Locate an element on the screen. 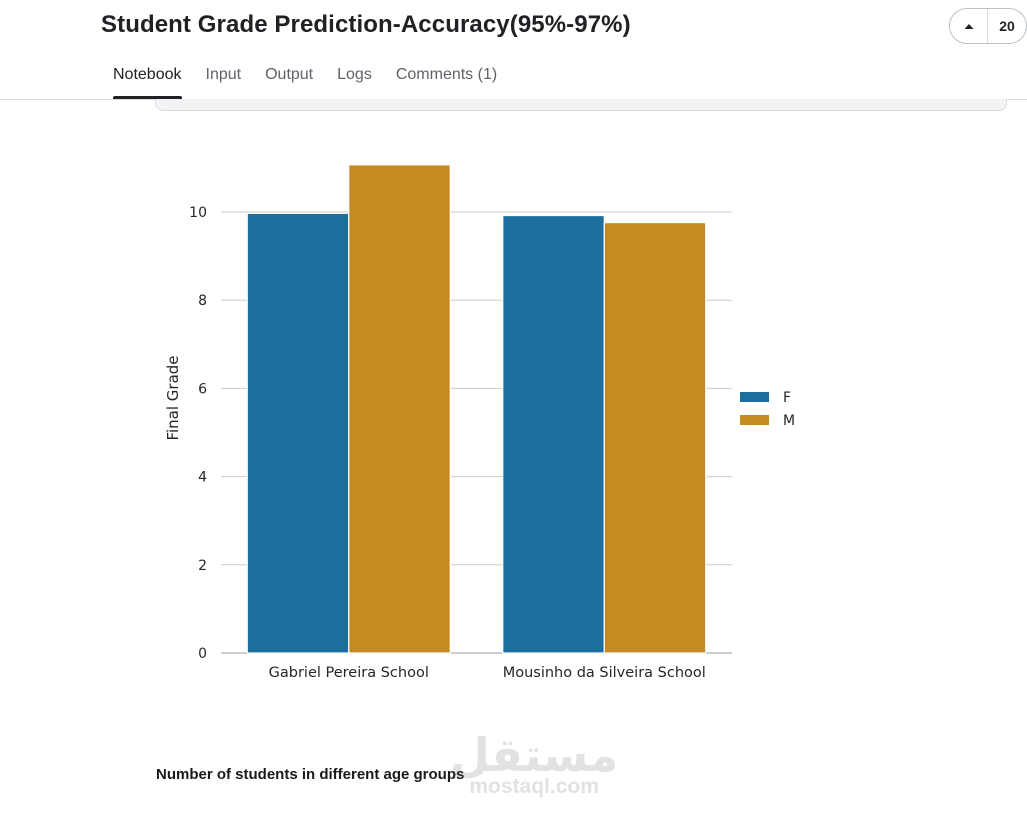  y-tick-label: 2 is located at coordinates (202, 566).